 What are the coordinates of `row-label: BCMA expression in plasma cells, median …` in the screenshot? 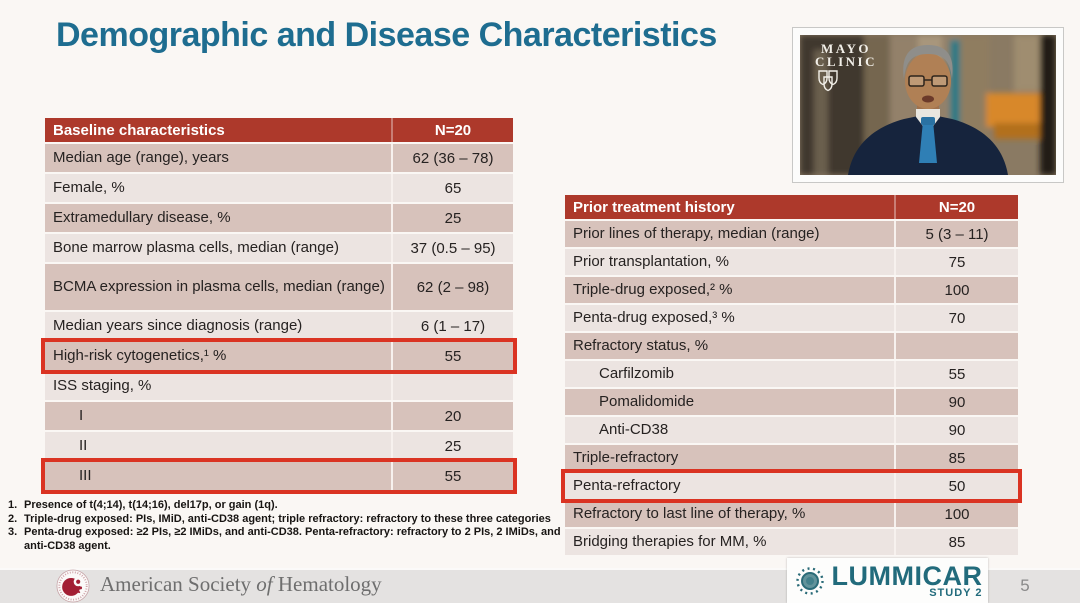 It's located at (219, 287).